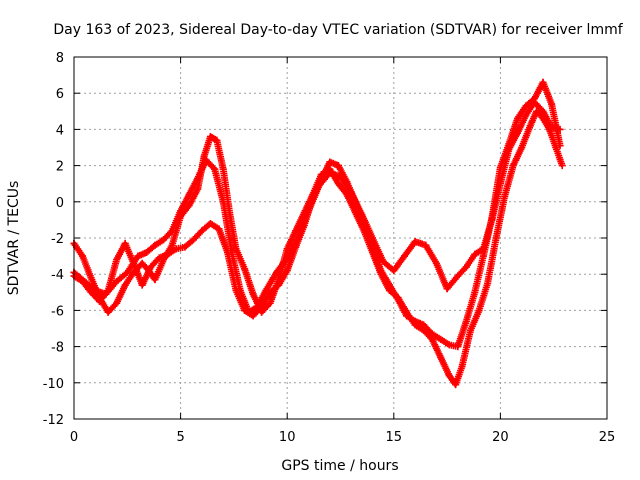 Image resolution: width=640 pixels, height=480 pixels. I want to click on x-tick-label: 15, so click(394, 437).